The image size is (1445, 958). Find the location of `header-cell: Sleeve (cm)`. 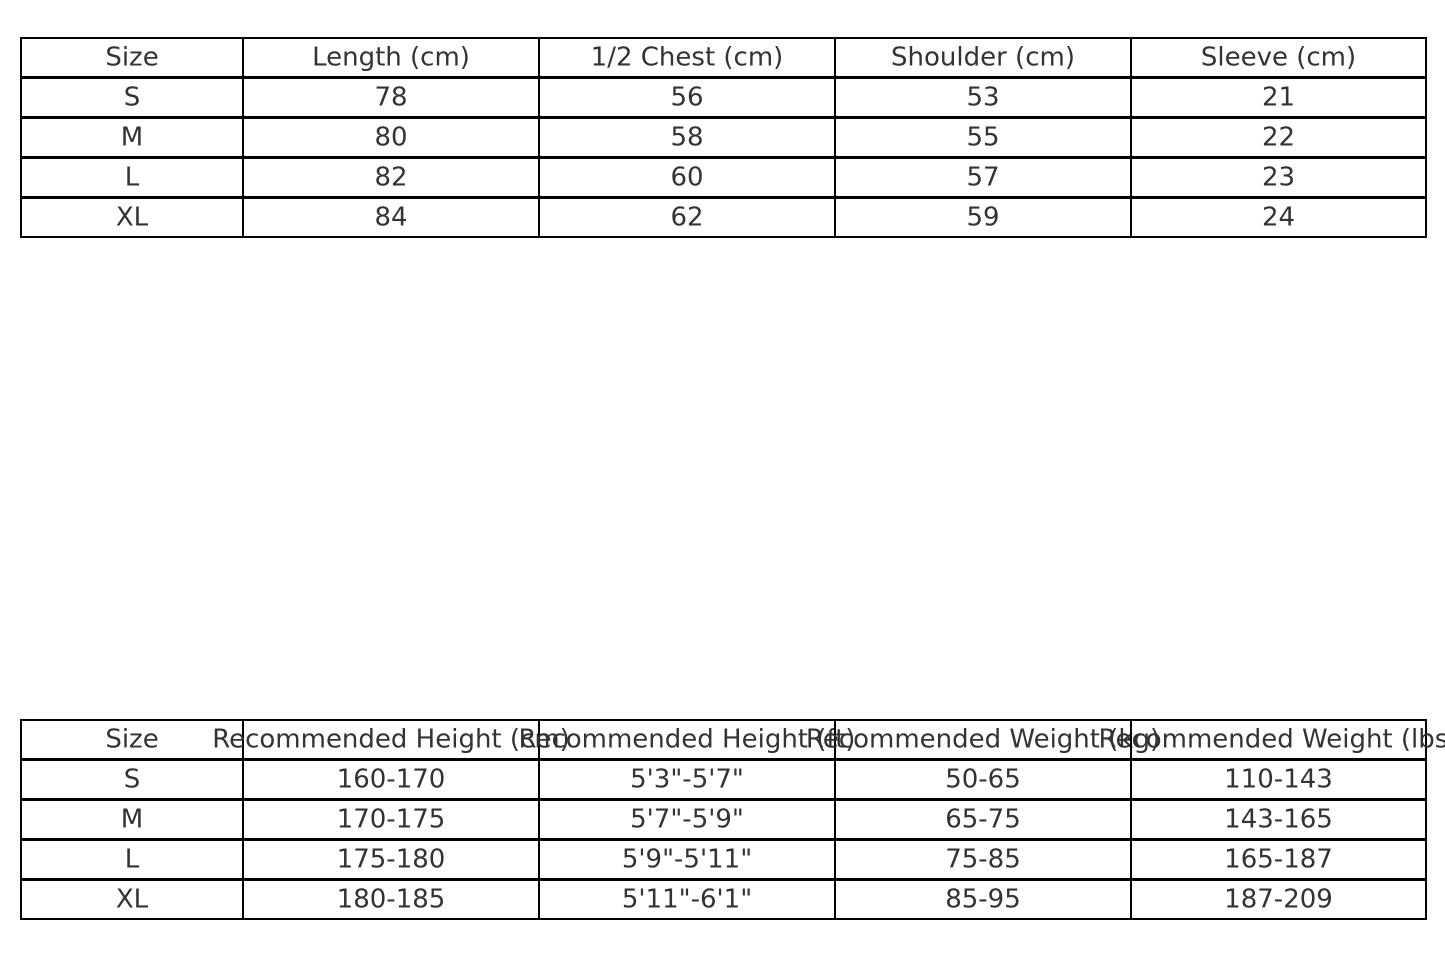

header-cell: Sleeve (cm) is located at coordinates (1278, 57).